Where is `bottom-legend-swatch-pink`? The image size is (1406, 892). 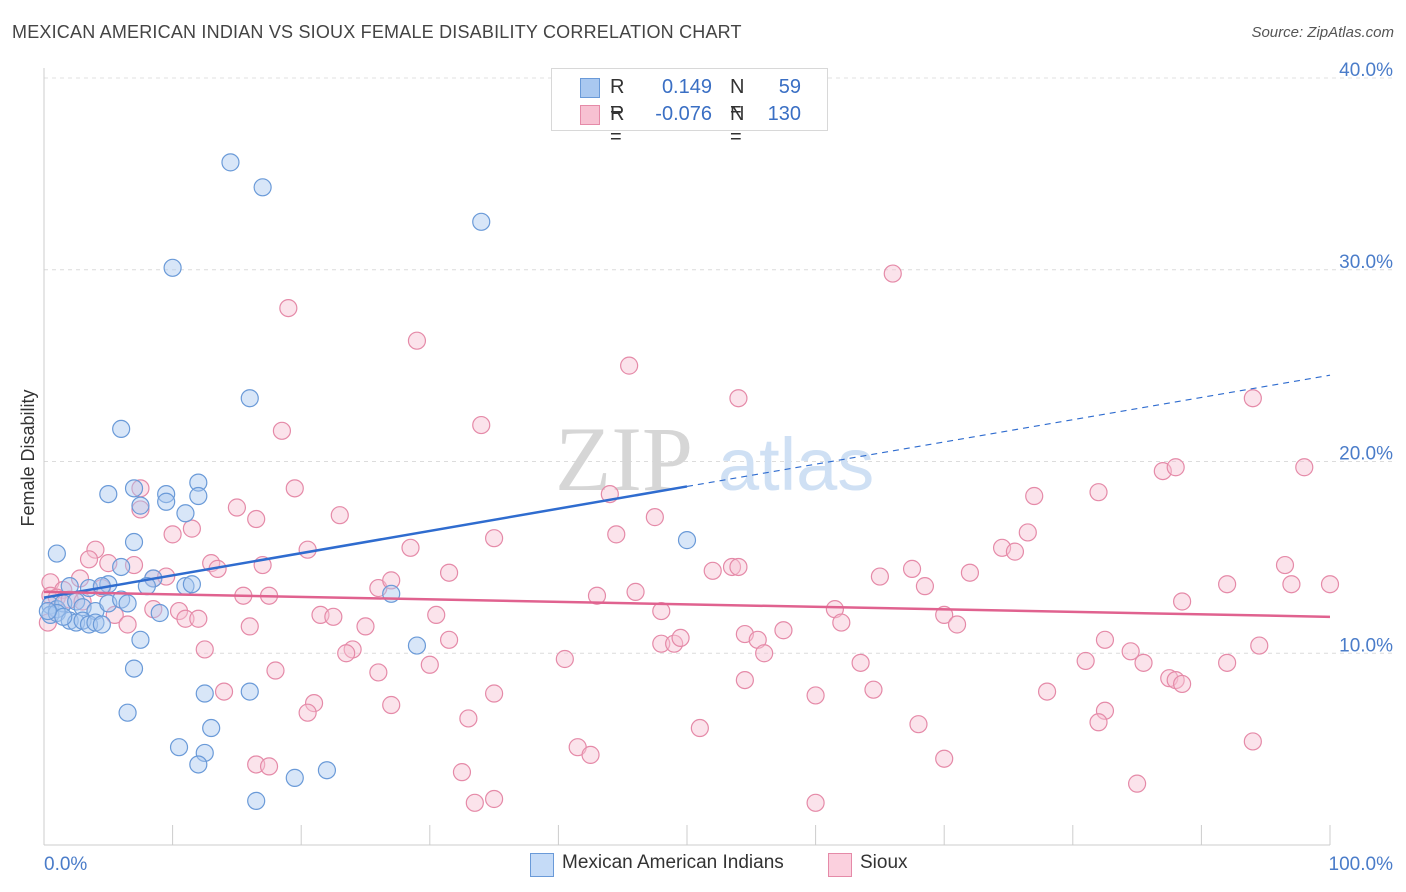
bottom-legend-swatch-pink is located at coordinates (840, 865).